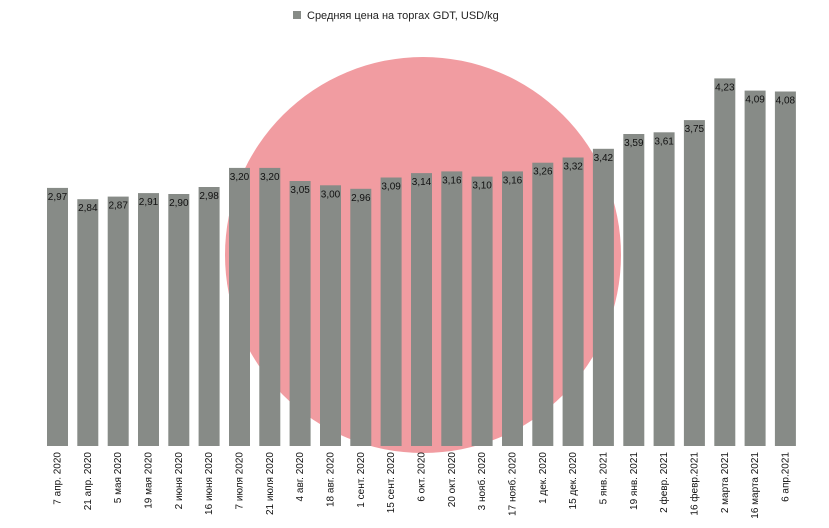  Describe the element at coordinates (297, 15) in the screenshot. I see `legend-swatch` at that location.